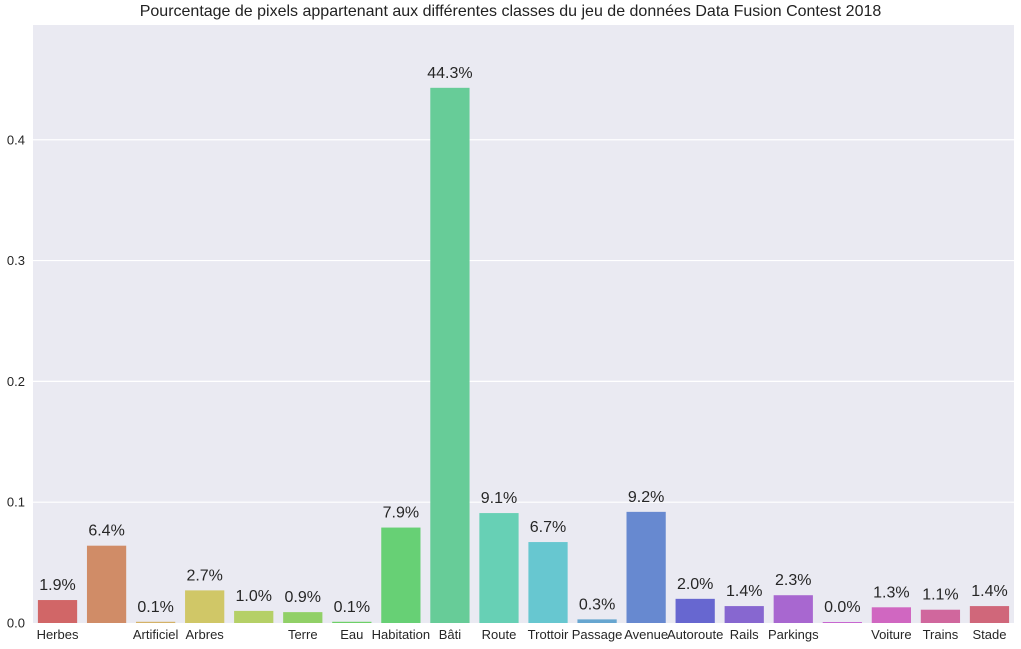 This screenshot has width=1021, height=649. Describe the element at coordinates (303, 597) in the screenshot. I see `data-label: 0.9%` at that location.